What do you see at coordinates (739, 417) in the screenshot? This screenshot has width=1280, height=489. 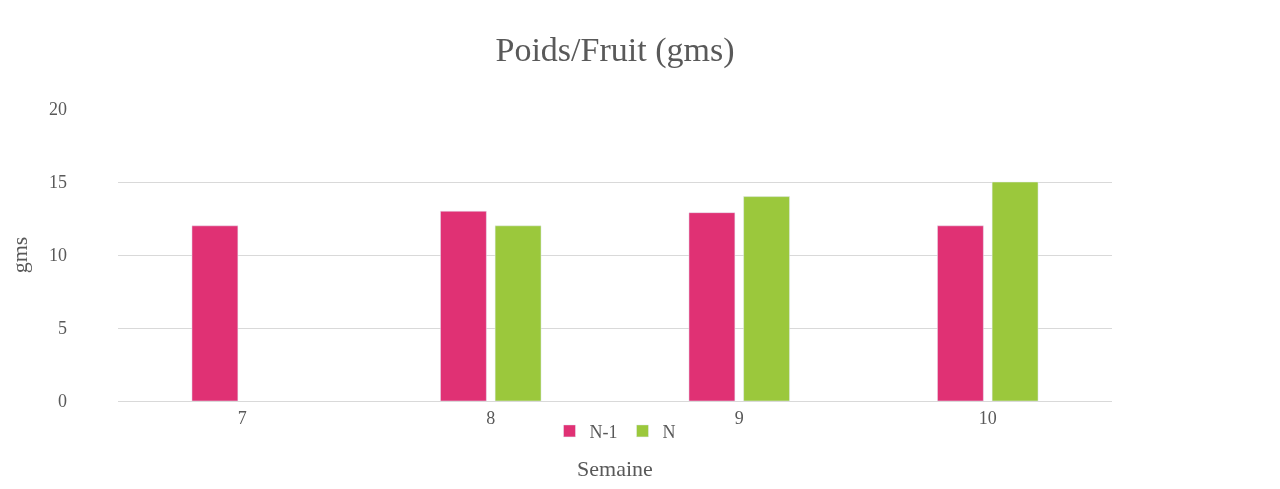 I see `x-tick-label: 9` at bounding box center [739, 417].